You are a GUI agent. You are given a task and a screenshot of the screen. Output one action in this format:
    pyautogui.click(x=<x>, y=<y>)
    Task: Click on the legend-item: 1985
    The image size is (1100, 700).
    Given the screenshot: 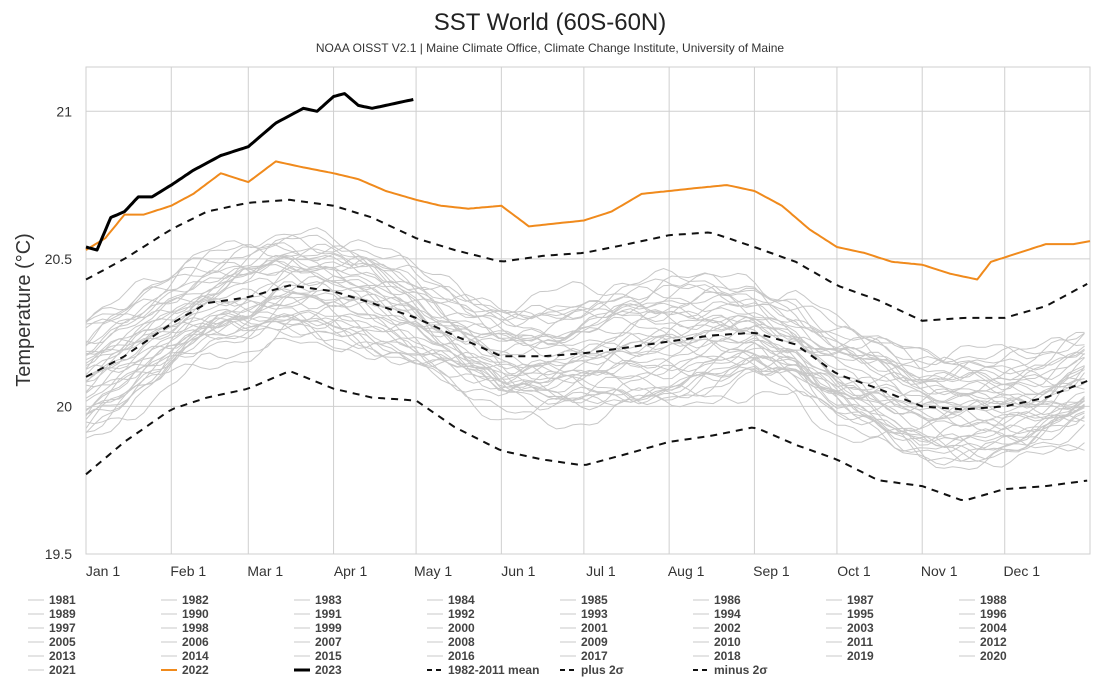 What is the action you would take?
    pyautogui.click(x=584, y=600)
    